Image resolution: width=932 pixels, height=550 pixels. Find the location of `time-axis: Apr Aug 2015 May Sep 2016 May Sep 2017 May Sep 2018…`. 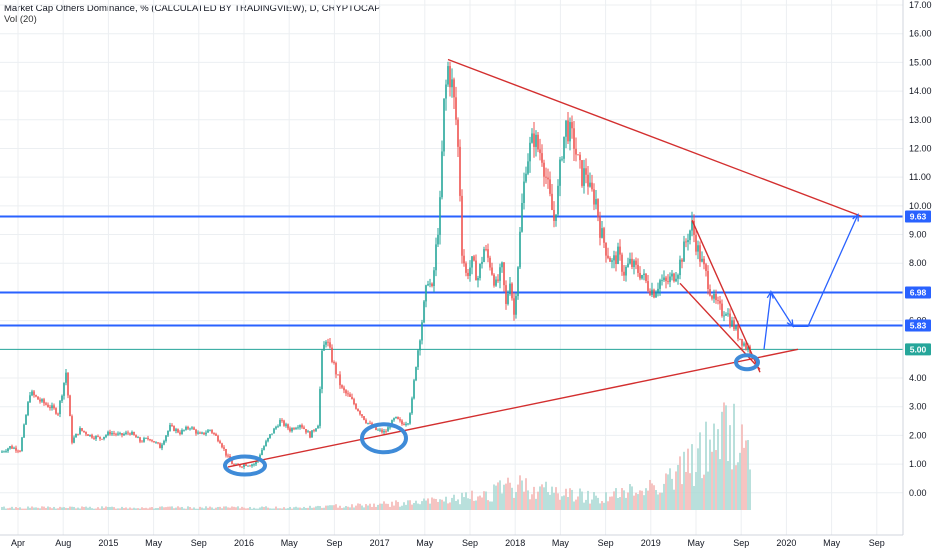

time-axis: Apr Aug 2015 May Sep 2016 May Sep 2017 May Sep 2018… is located at coordinates (448, 543).